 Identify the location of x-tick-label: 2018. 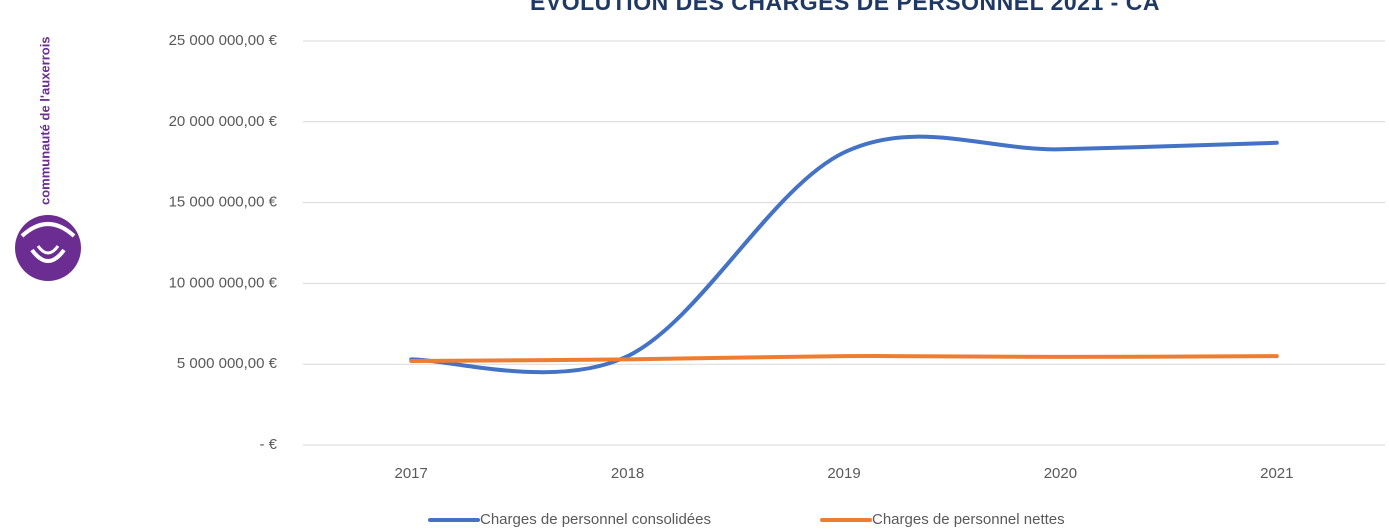
(627, 473).